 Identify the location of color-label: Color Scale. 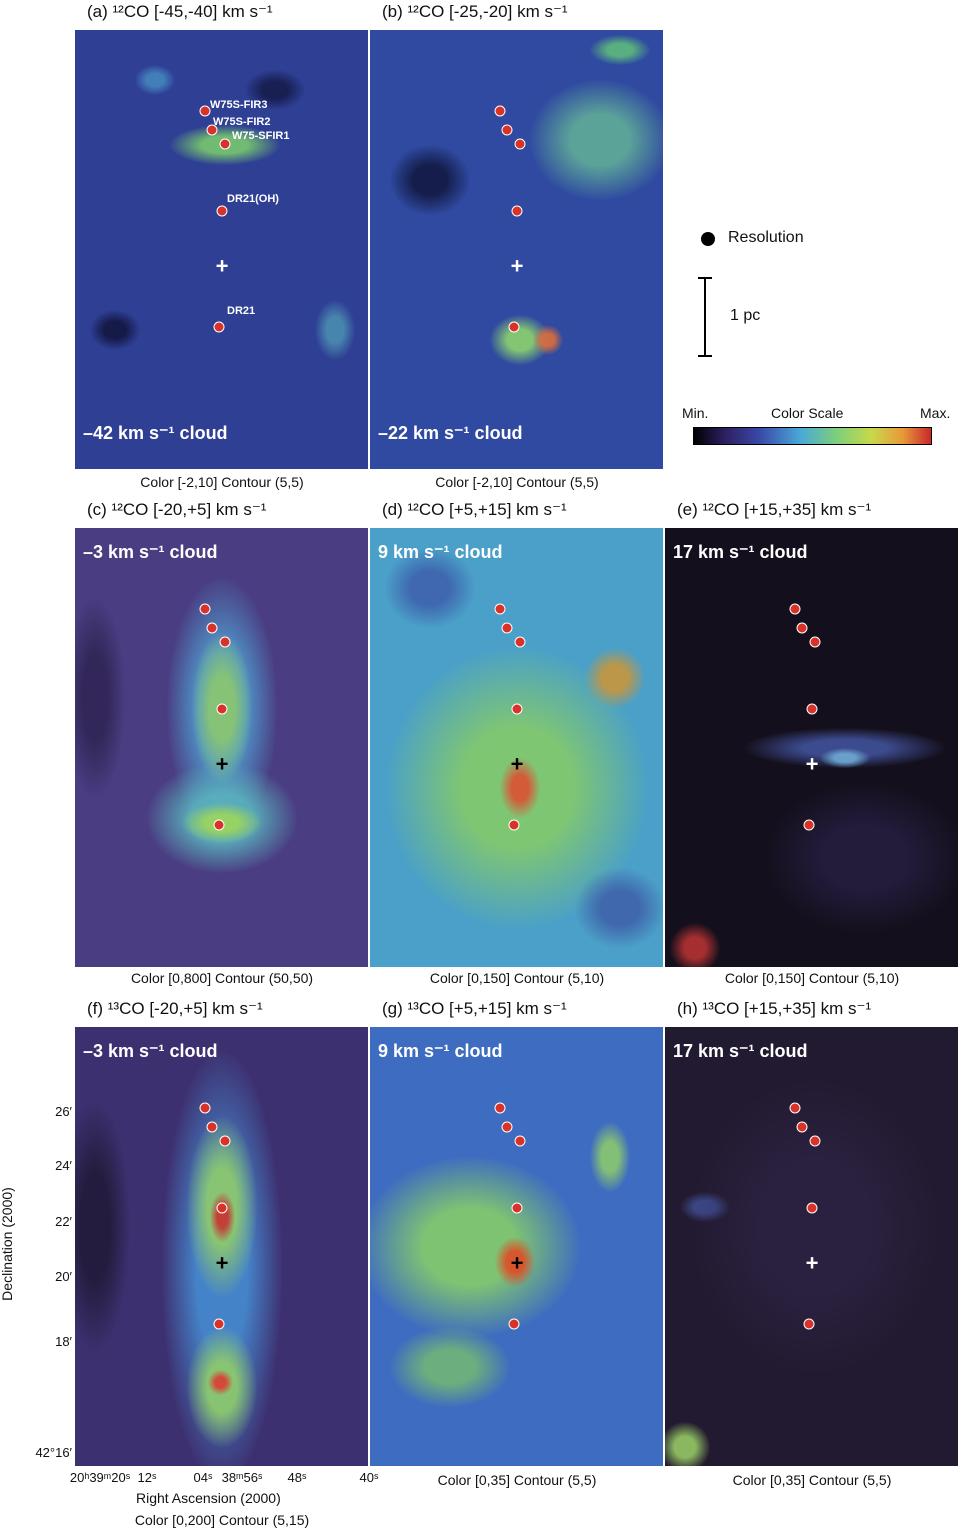
(807, 413).